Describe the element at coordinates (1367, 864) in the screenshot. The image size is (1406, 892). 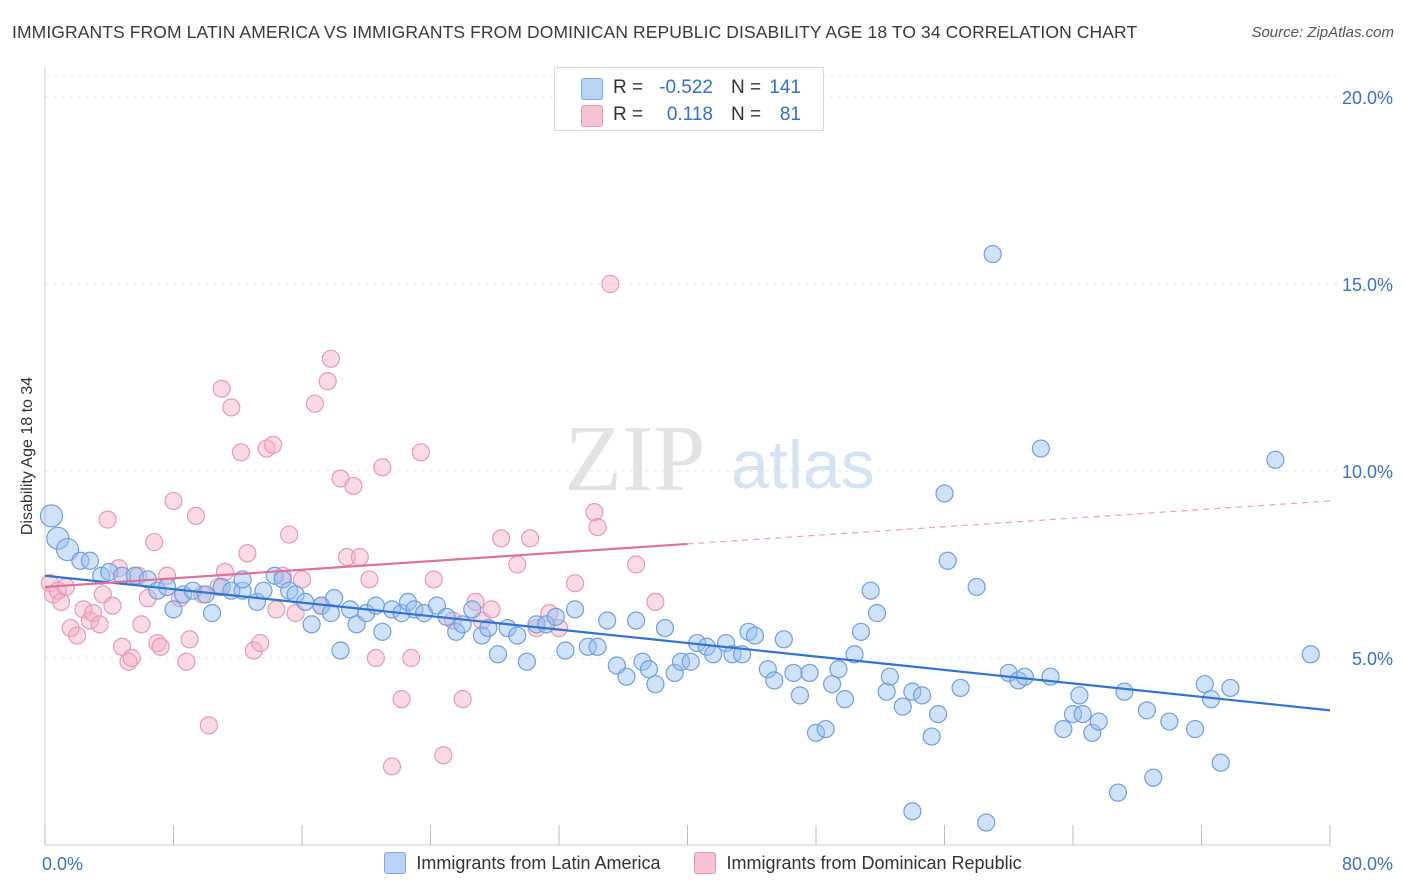
I see `x-tick-label: 80.0%` at that location.